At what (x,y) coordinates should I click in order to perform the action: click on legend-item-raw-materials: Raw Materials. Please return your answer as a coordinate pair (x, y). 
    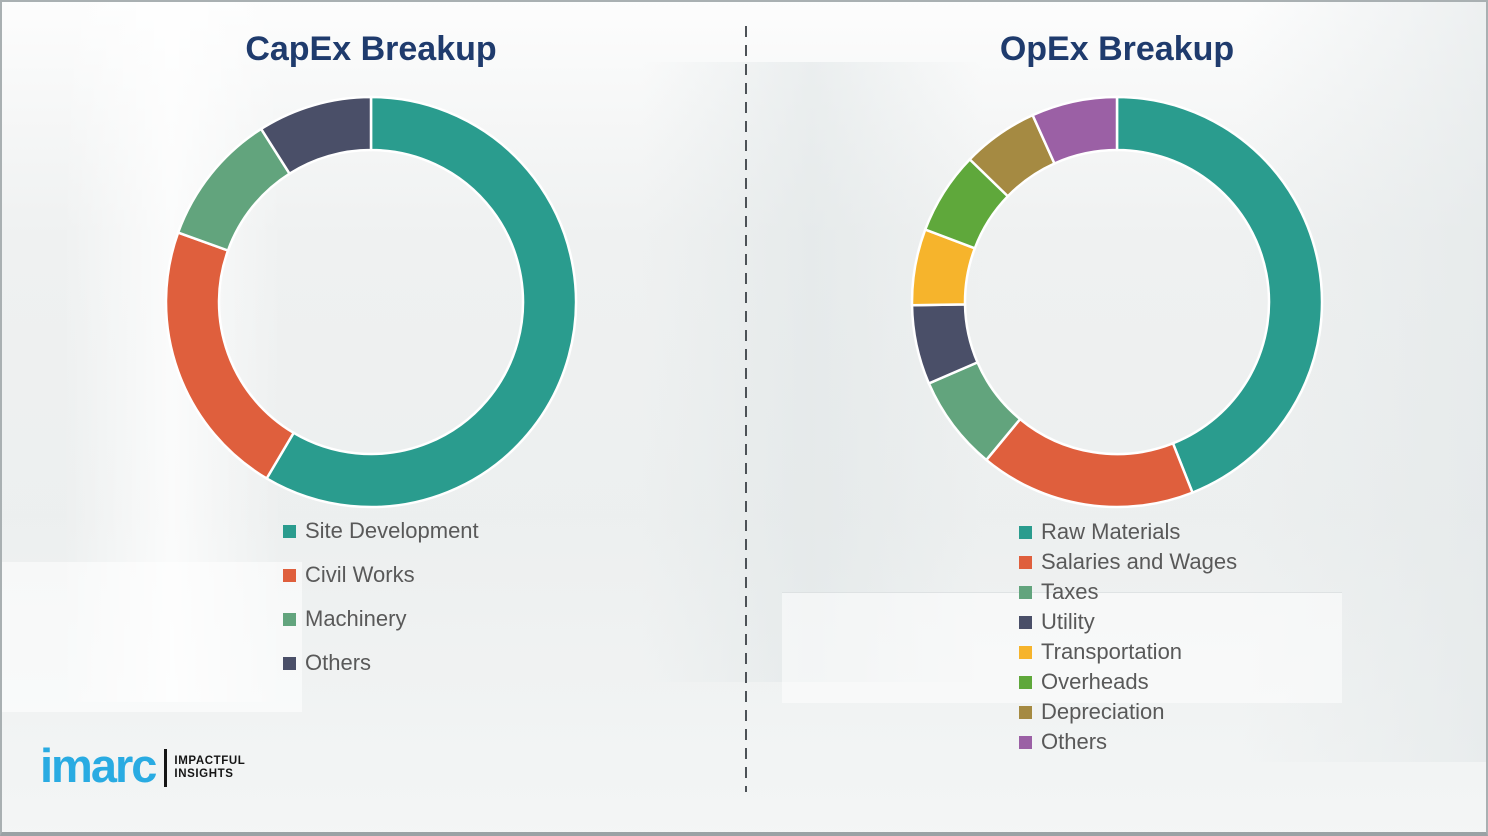
    Looking at the image, I should click on (1128, 532).